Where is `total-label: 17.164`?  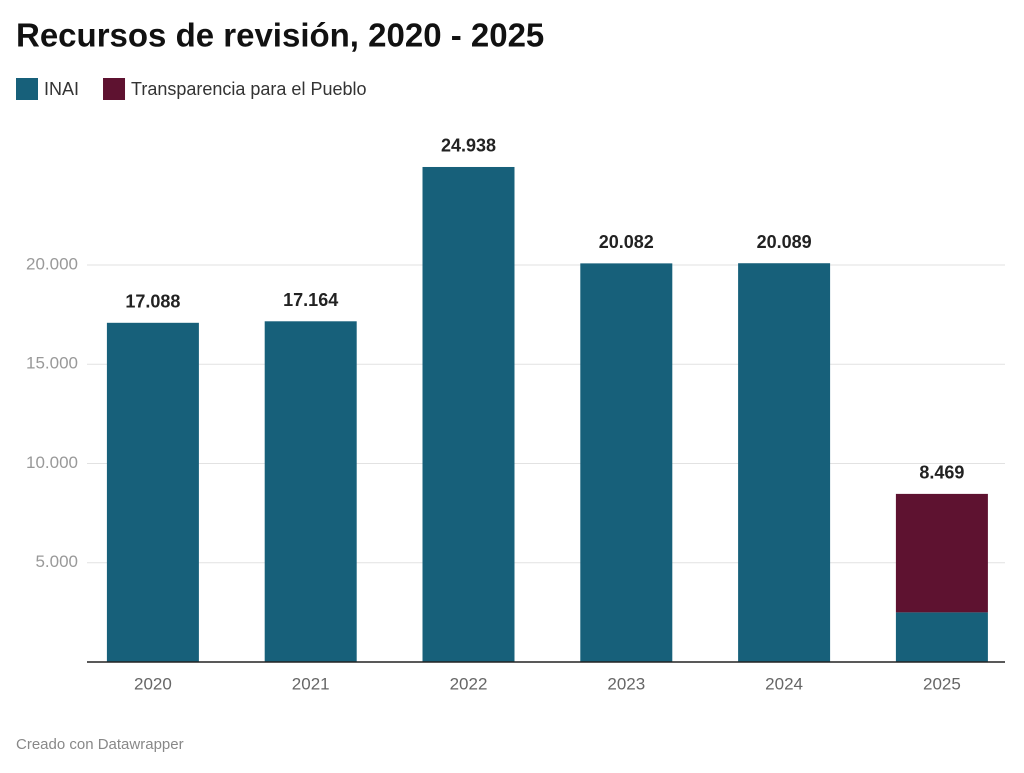 total-label: 17.164 is located at coordinates (310, 300).